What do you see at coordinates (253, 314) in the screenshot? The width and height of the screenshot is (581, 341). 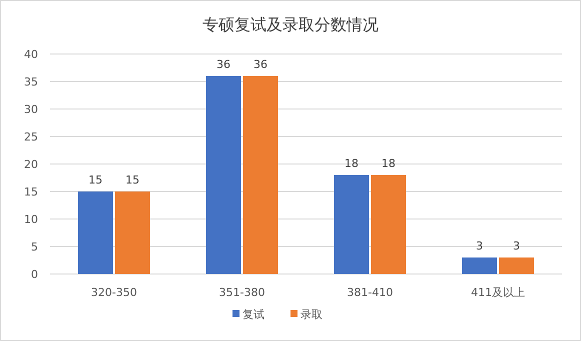 I see `legend-label: 复试` at bounding box center [253, 314].